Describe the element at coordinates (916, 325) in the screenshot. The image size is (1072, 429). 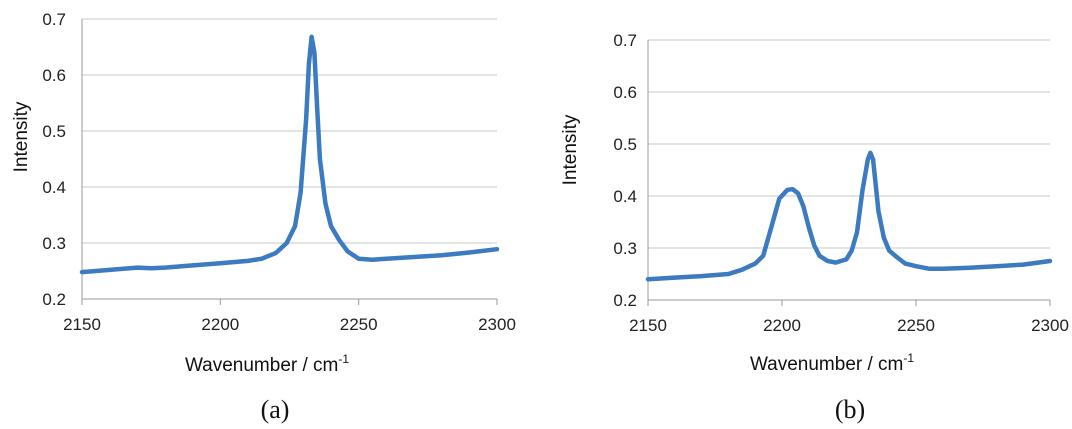
I see `x-tick-label-b-2250: 2250` at that location.